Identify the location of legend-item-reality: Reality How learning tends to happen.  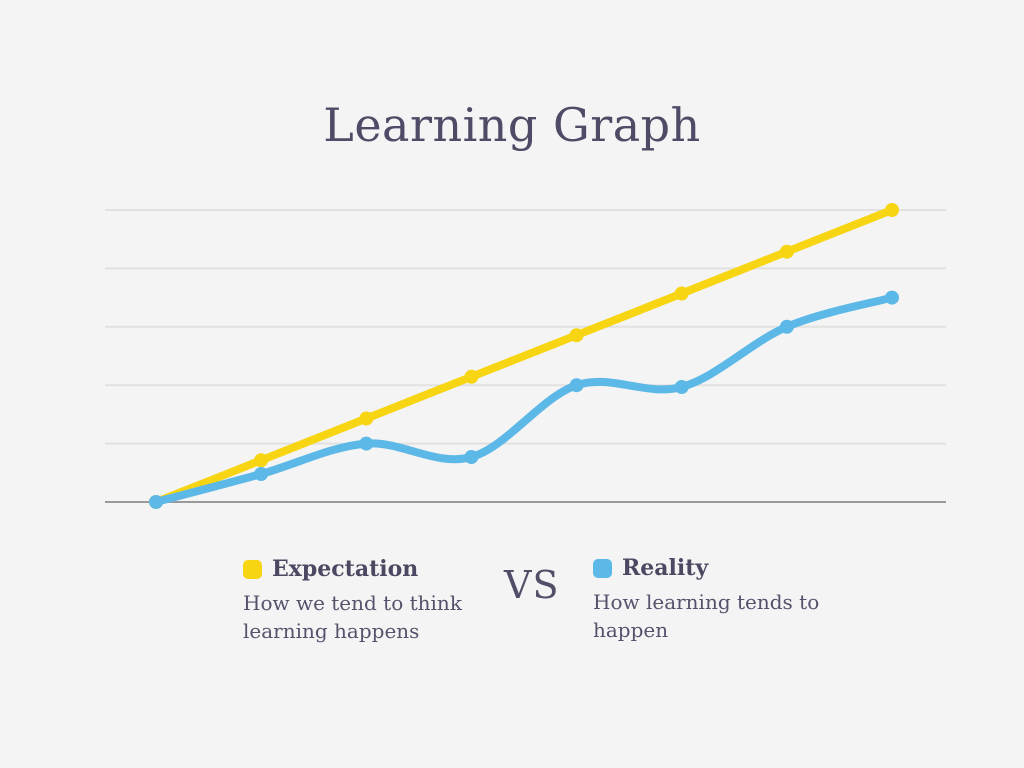
(708, 599).